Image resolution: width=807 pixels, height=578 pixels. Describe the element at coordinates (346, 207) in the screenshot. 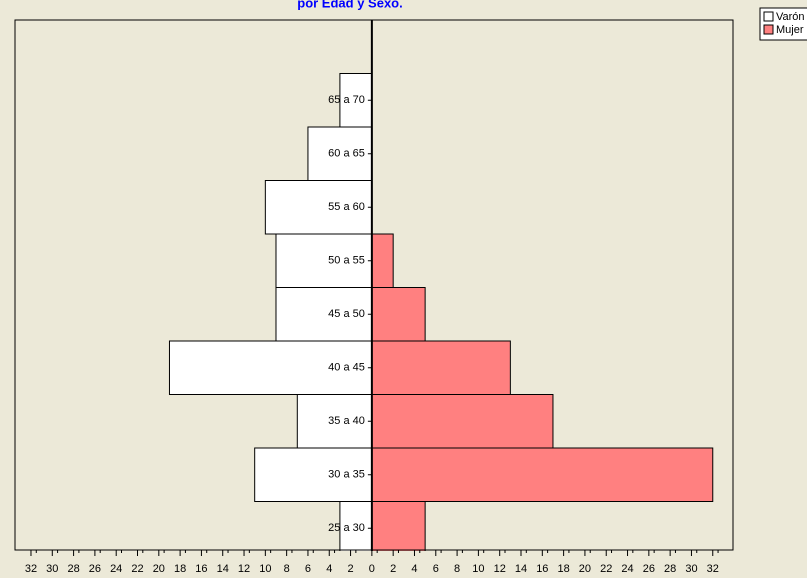

I see `y-tick-label: 55 a 60` at that location.